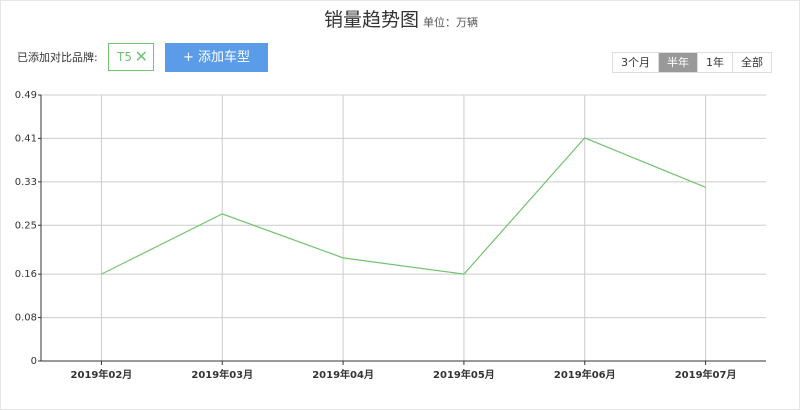  Describe the element at coordinates (26, 95) in the screenshot. I see `y-tick-label: 0.49` at that location.